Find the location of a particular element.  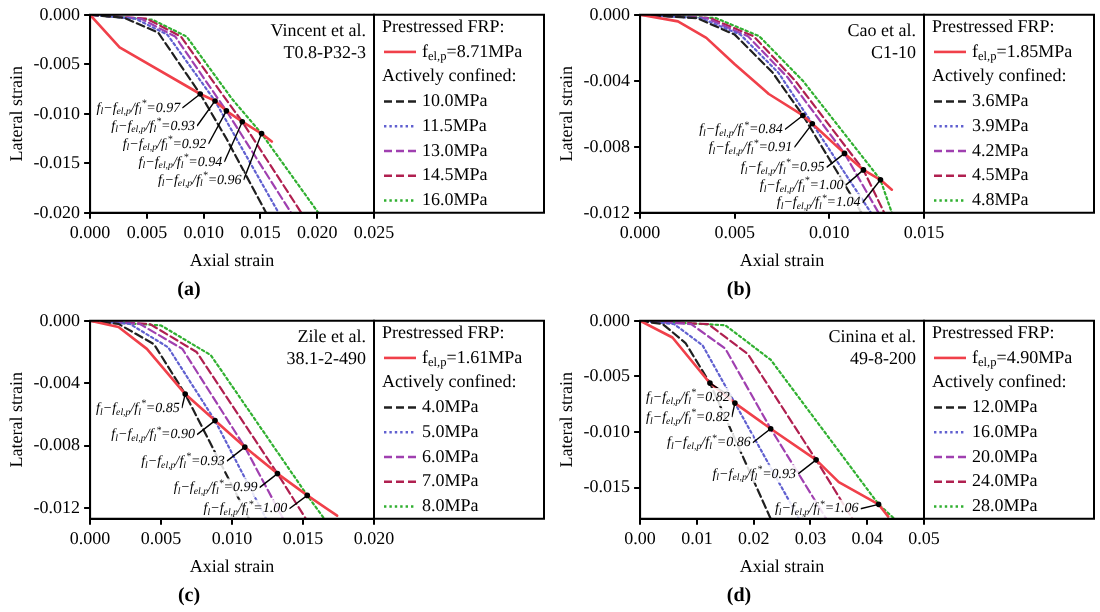

legend-label: 20.0MPa is located at coordinates (1005, 455).